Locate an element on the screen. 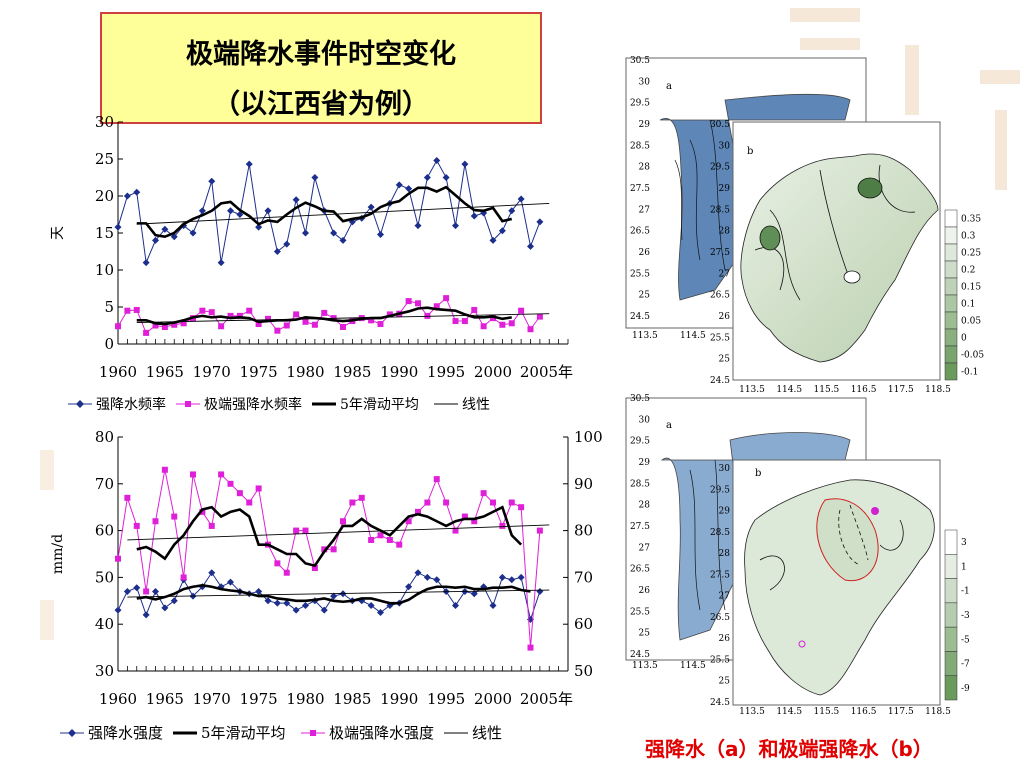 This screenshot has height=768, width=1024. legend-label-1: 极端强降水频率 is located at coordinates (253, 404).